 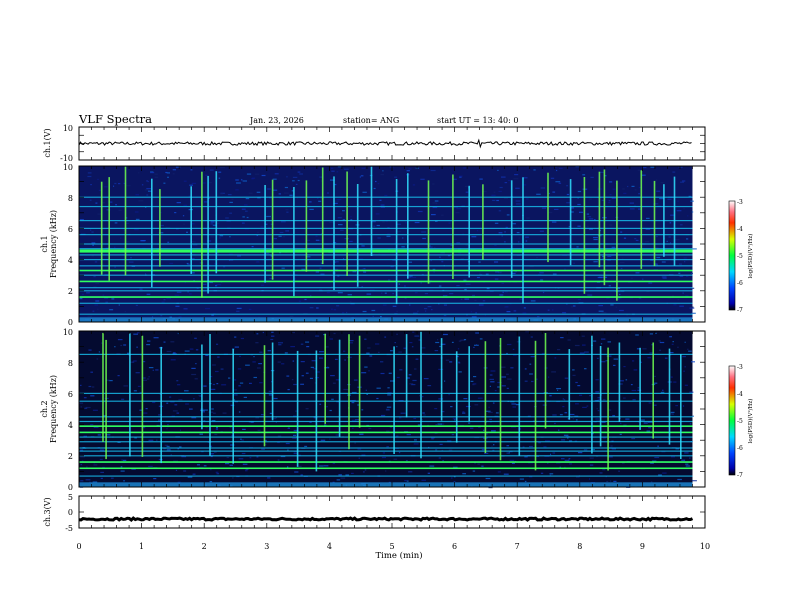 I want to click on low-frequency-band, so click(x=386, y=484).